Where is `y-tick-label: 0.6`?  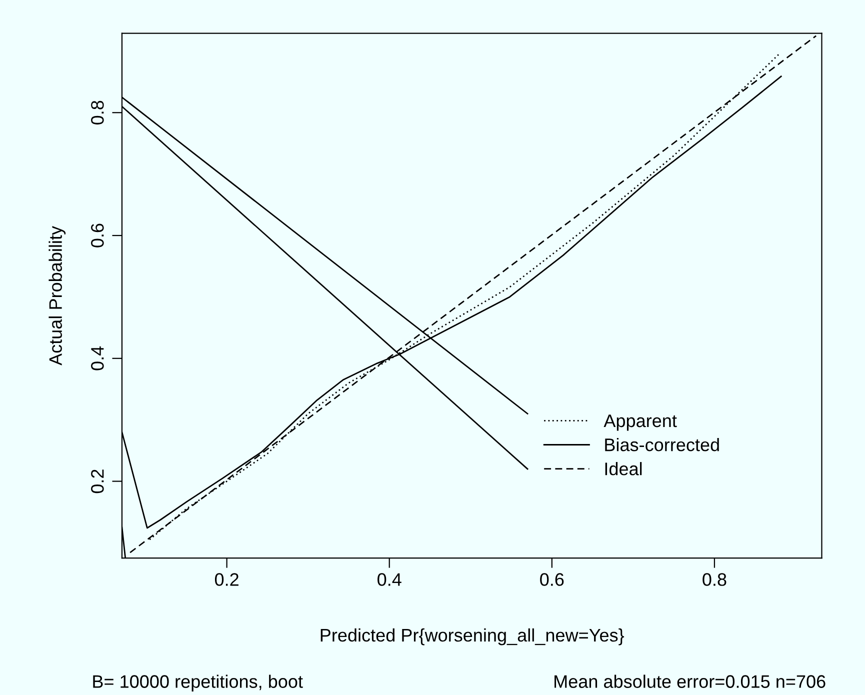
y-tick-label: 0.6 is located at coordinates (97, 236).